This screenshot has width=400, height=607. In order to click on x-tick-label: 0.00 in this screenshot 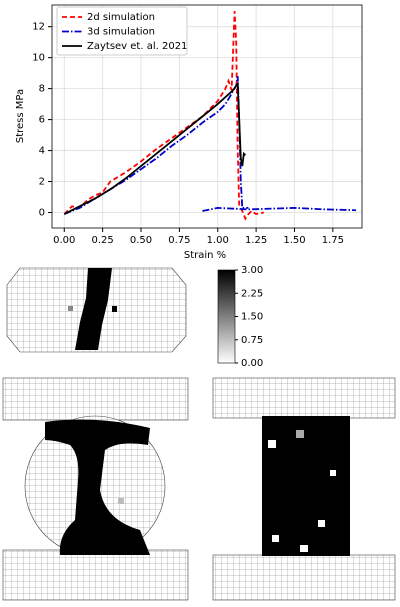, I will do `click(64, 240)`.